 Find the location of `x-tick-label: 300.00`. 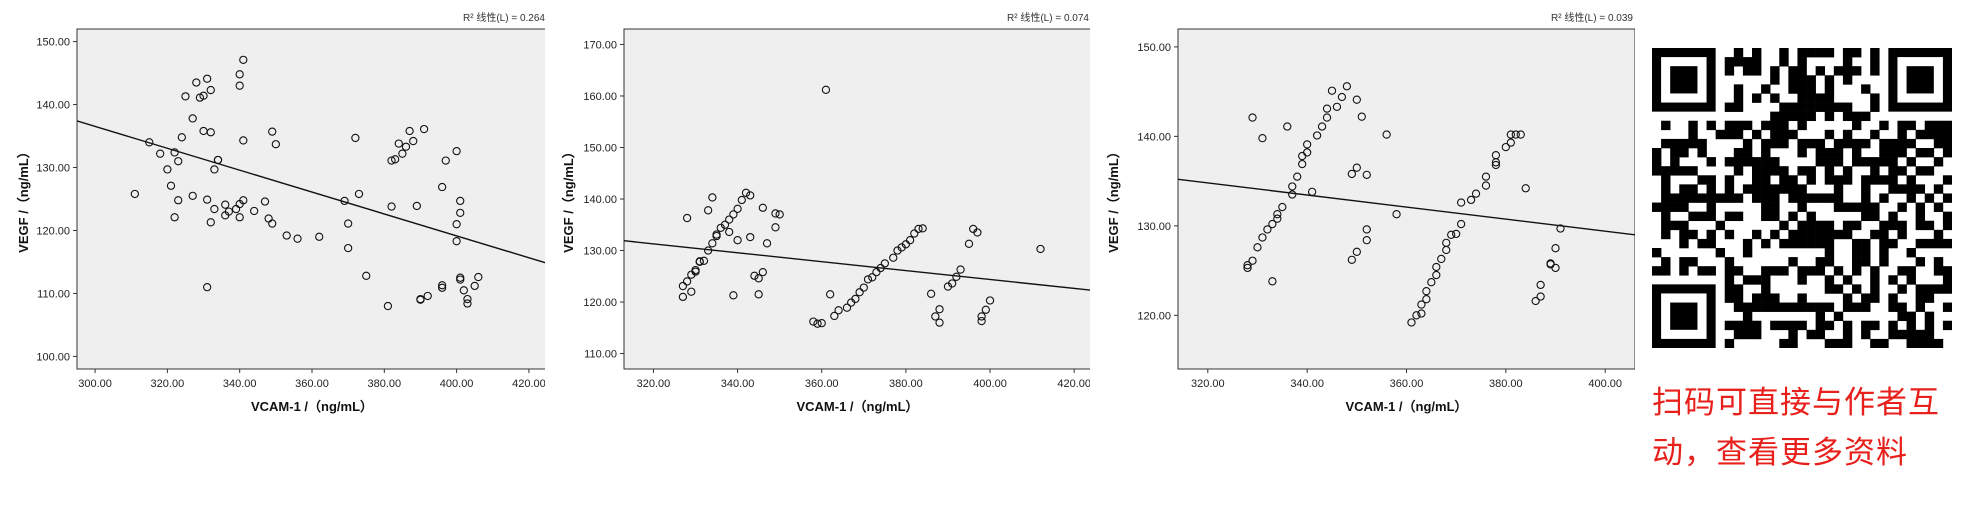

x-tick-label: 300.00 is located at coordinates (95, 384).